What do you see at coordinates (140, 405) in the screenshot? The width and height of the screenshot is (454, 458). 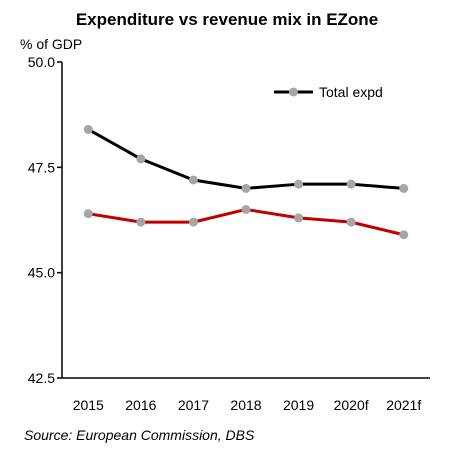 I see `x-tick-label-1: 2016` at bounding box center [140, 405].